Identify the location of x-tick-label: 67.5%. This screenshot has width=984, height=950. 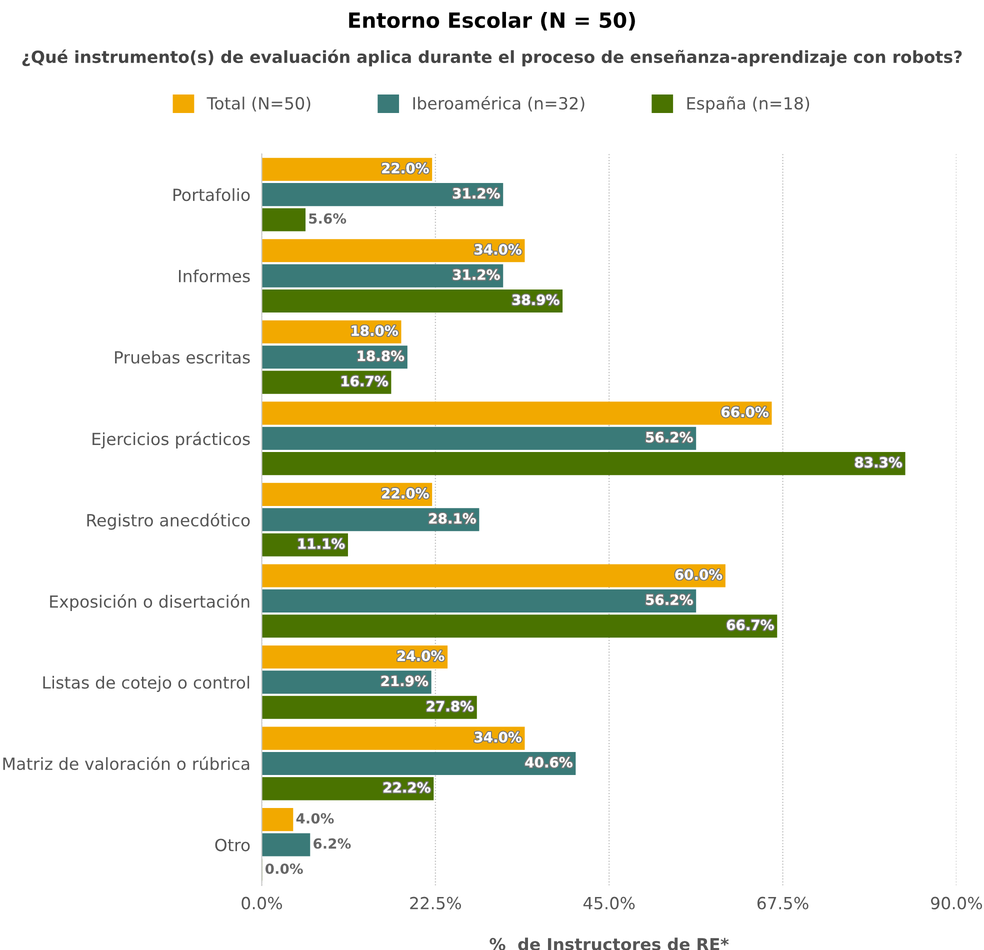
(782, 903).